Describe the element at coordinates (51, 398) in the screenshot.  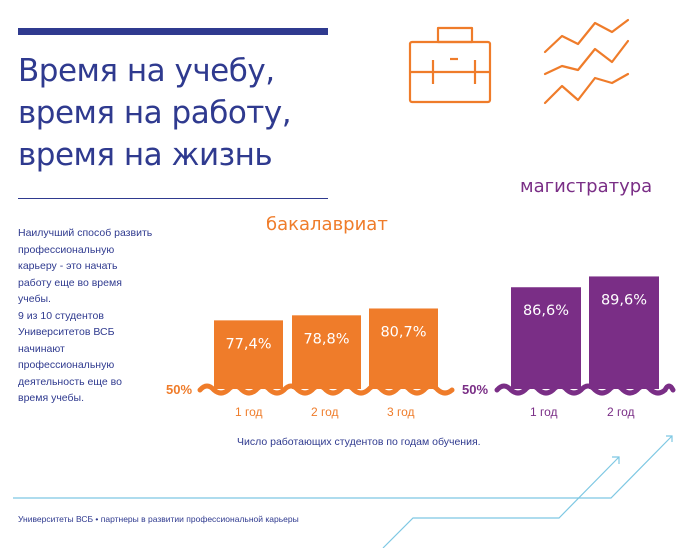
I see `intro-line: время учебы.` at that location.